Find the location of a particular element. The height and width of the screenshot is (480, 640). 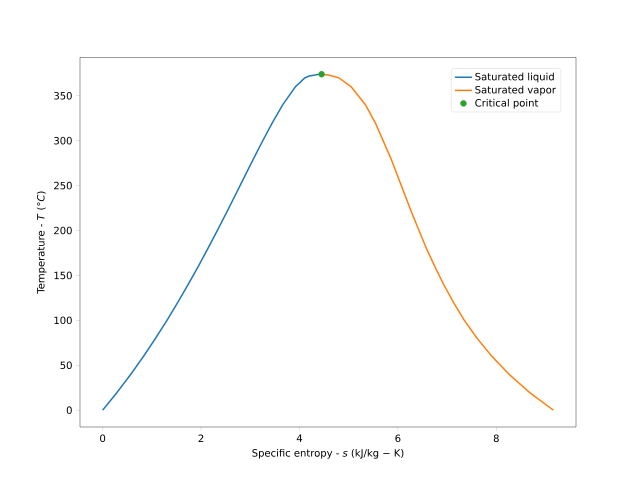

y-tick-label: 50 is located at coordinates (66, 365).